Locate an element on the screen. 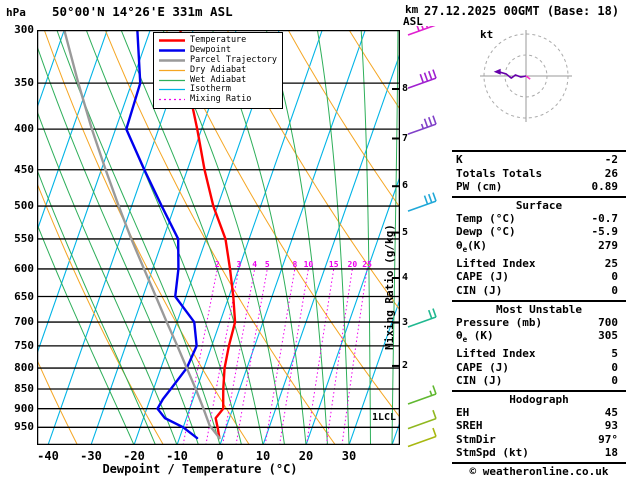 The height and width of the screenshot is (486, 629). index-label: CAPE (J) is located at coordinates (482, 277).